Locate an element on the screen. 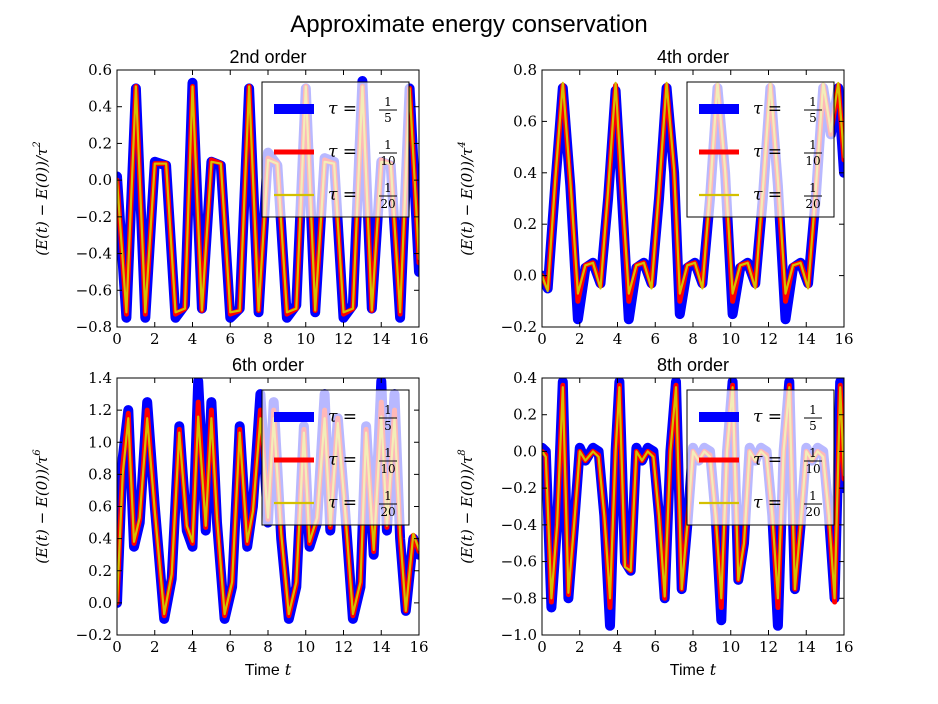  y-axis-label-exponent: 8 is located at coordinates (462, 452).